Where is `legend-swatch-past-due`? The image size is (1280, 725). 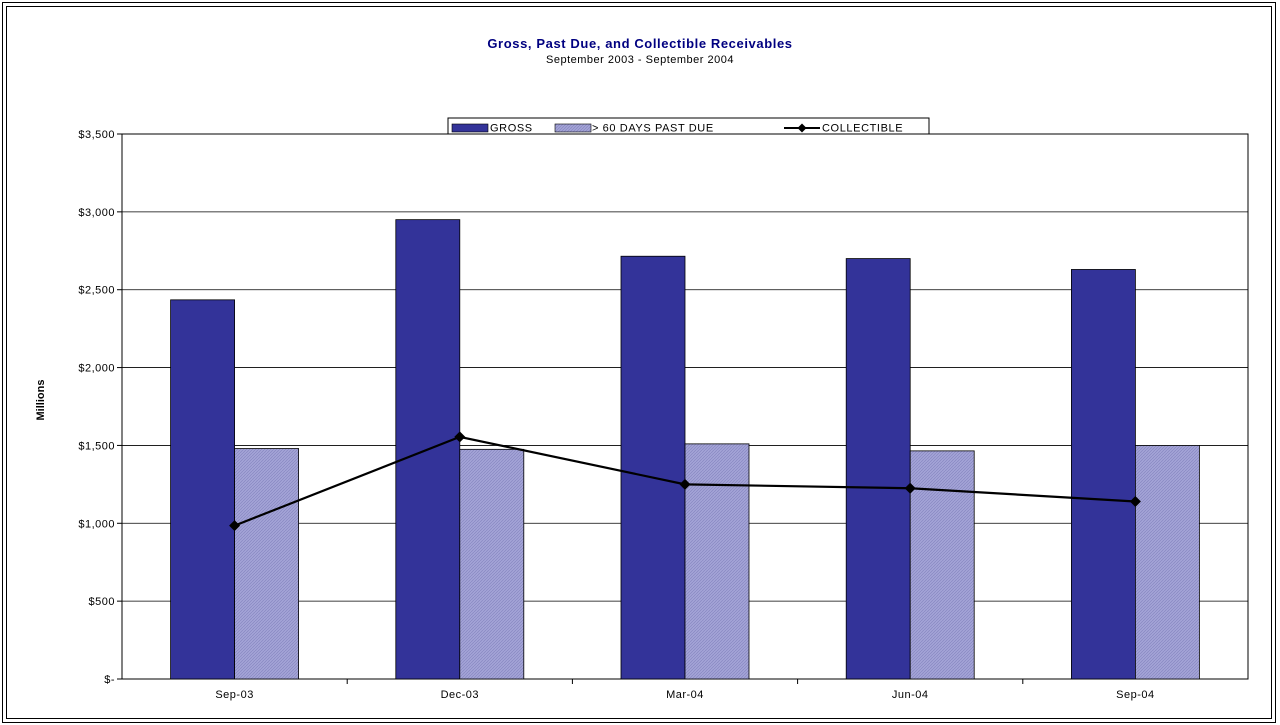
legend-swatch-past-due is located at coordinates (573, 128).